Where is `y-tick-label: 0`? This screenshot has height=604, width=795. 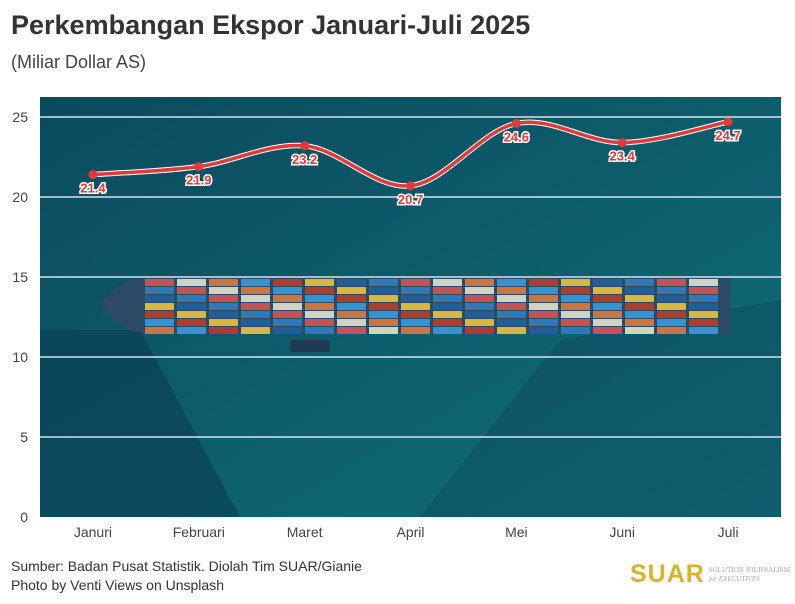 y-tick-label: 0 is located at coordinates (24, 517).